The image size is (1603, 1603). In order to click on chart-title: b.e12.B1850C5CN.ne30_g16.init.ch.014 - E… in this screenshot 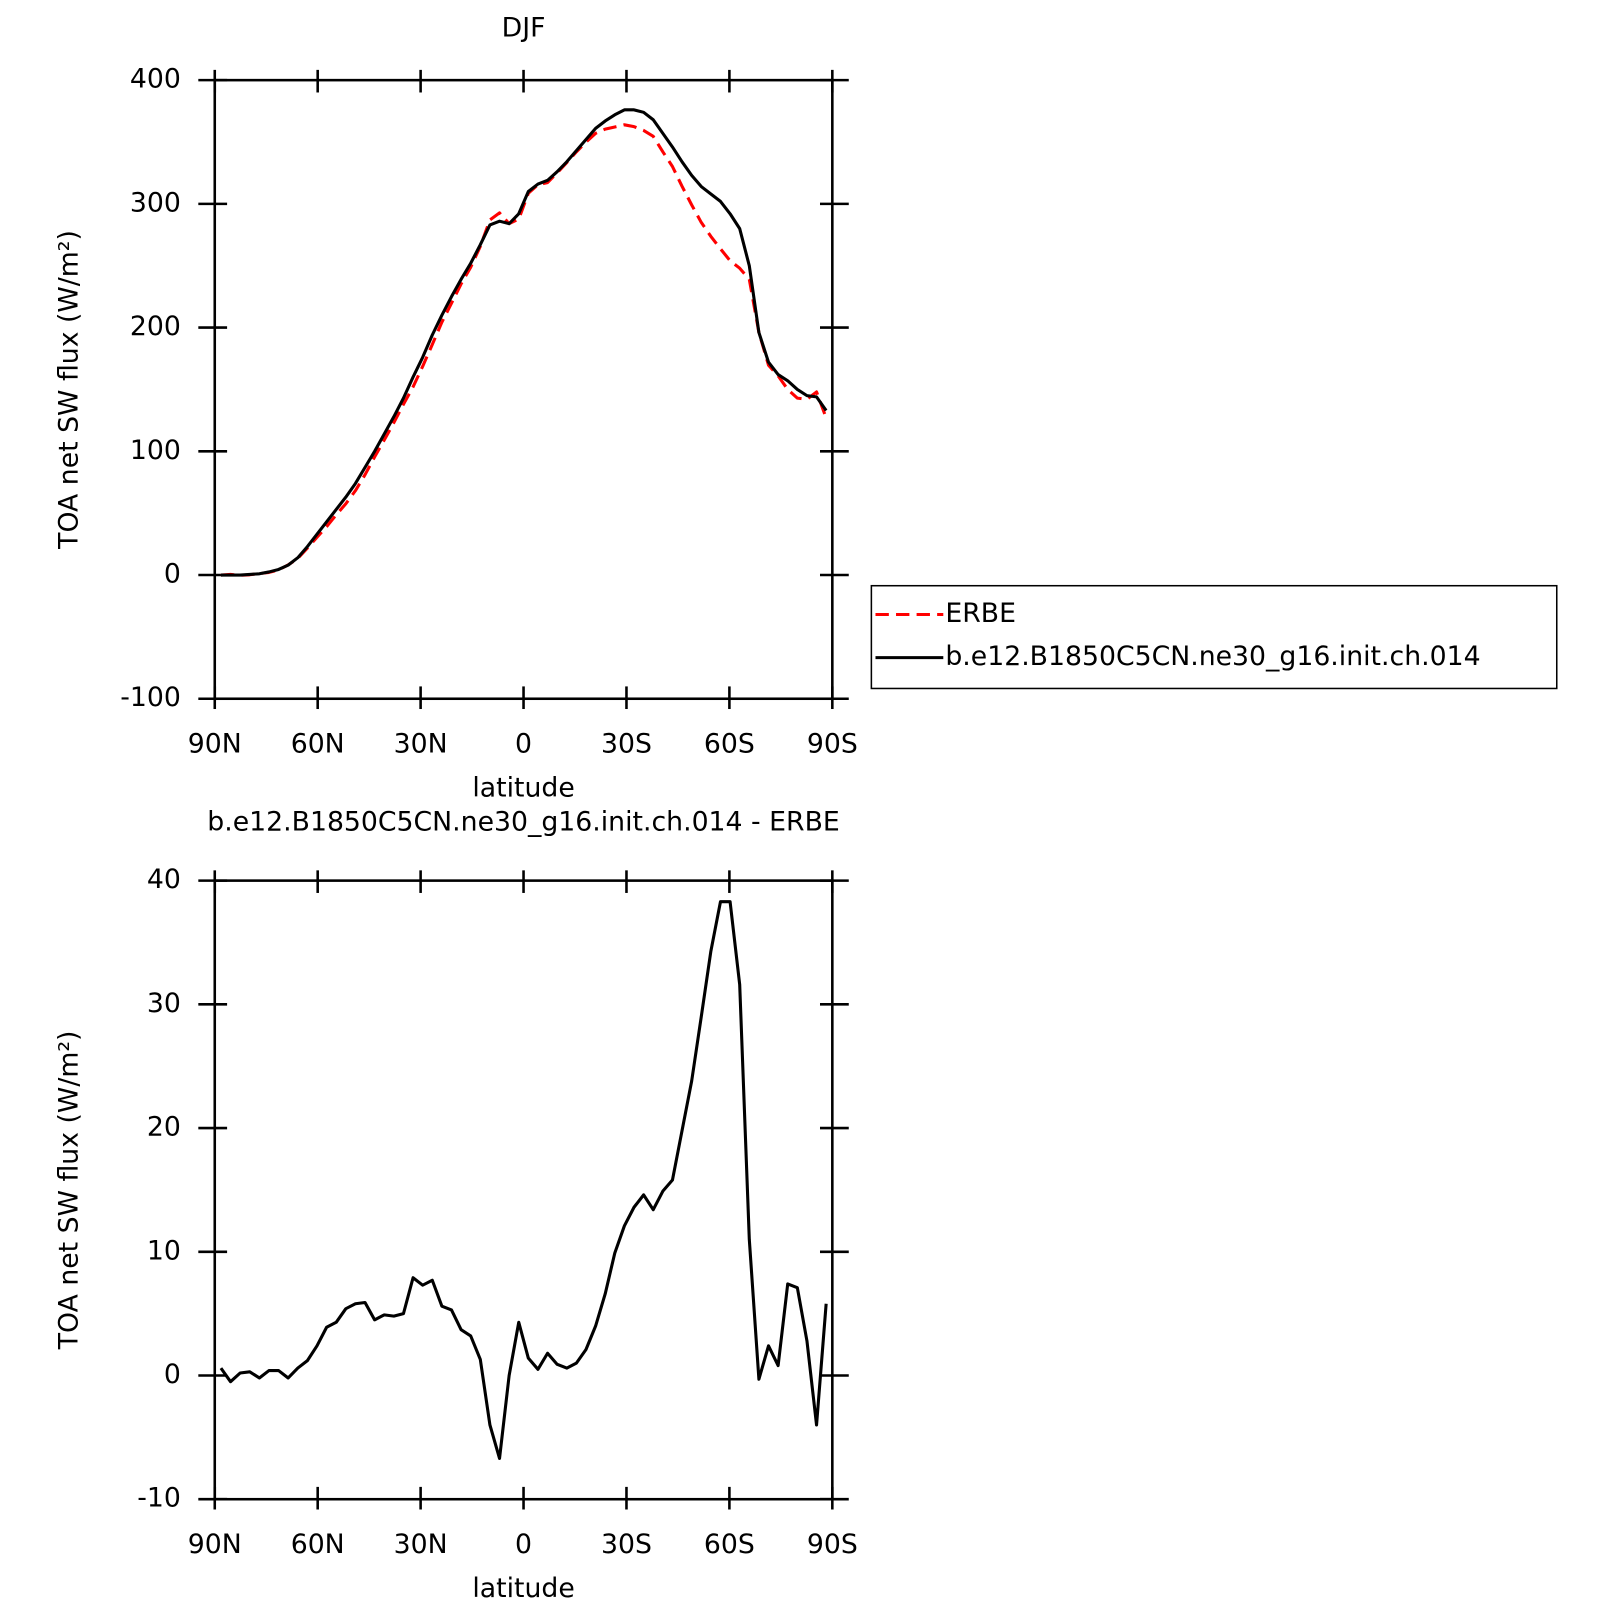, I will do `click(523, 822)`.